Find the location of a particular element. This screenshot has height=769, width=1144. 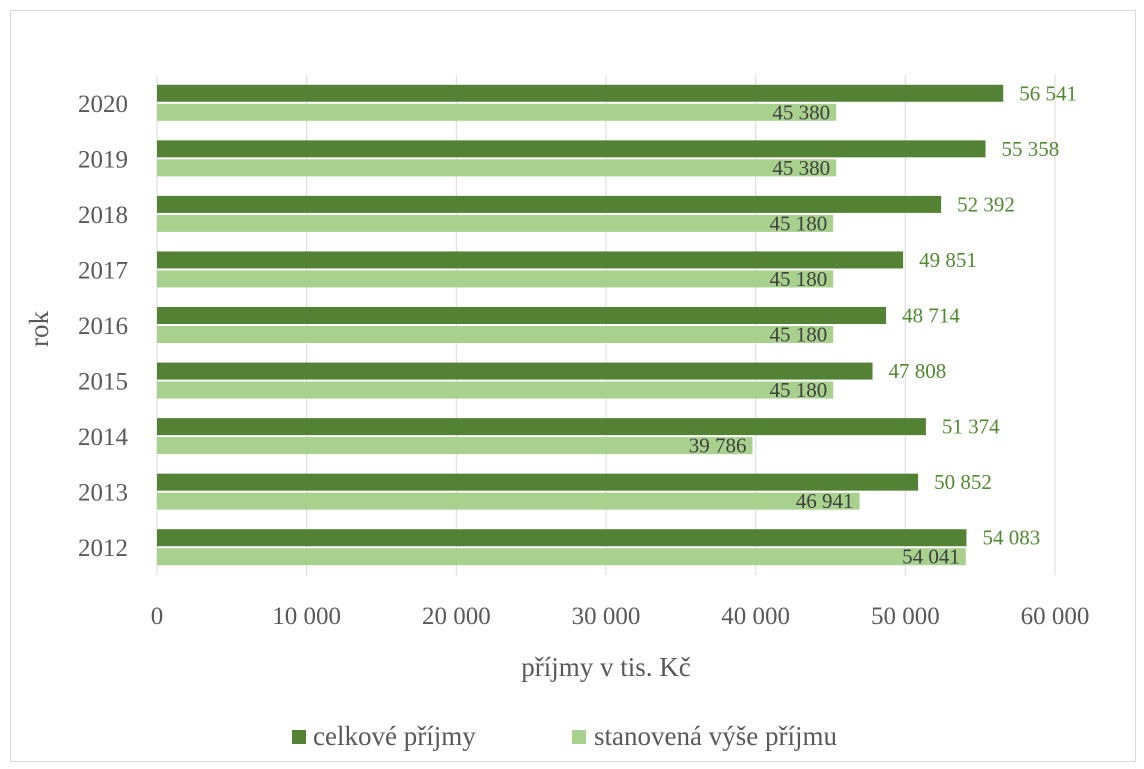

y-axis-tick-labels: 2020 2019 2018 2017 2016 2015 2014 2013 2012 is located at coordinates (103, 326).